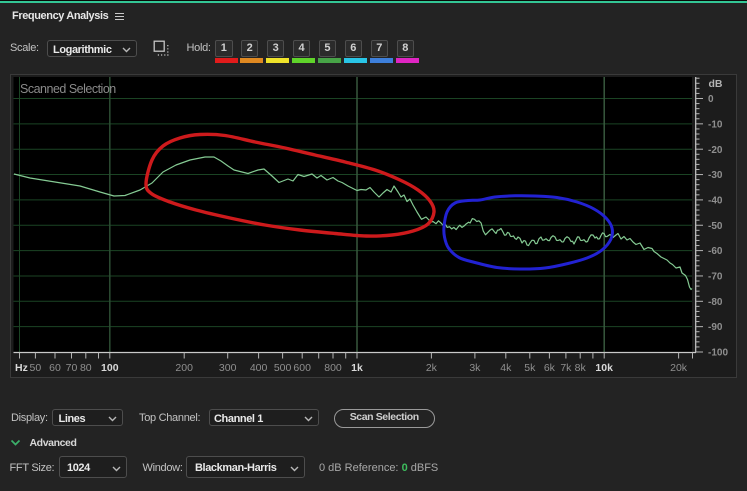  Describe the element at coordinates (715, 277) in the screenshot. I see `svg-text: -70` at that location.